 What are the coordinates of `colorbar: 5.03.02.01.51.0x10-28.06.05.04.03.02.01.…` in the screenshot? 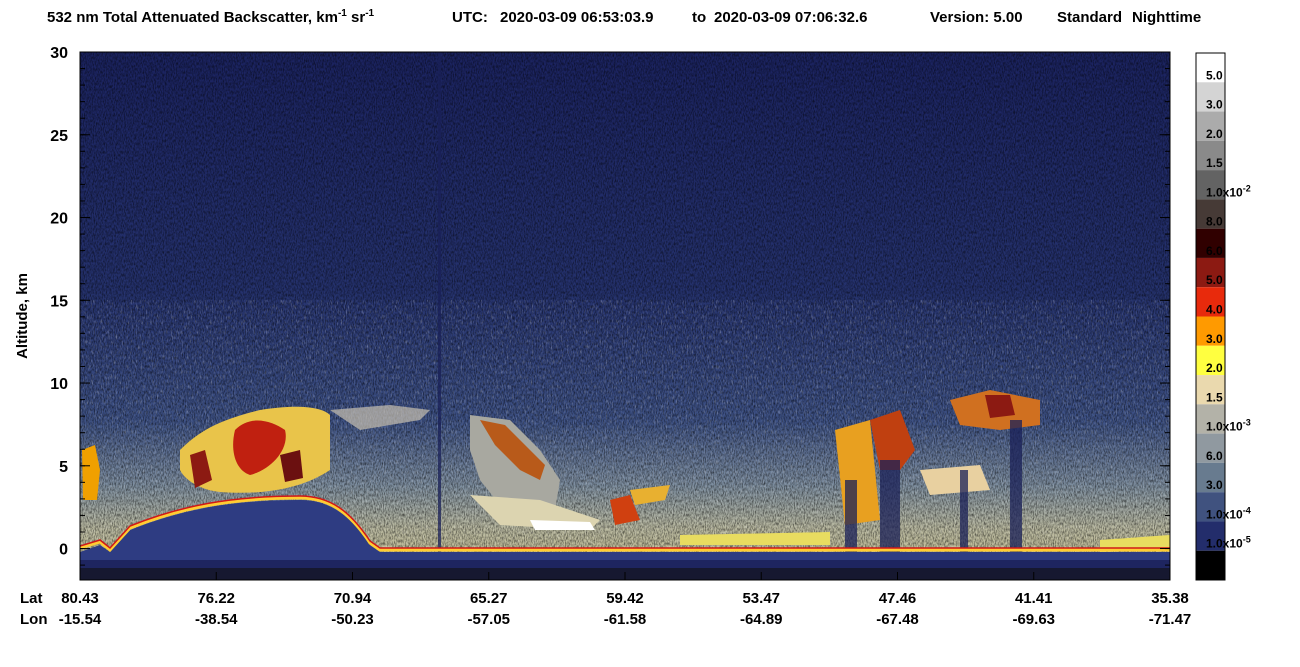 It's located at (1223, 316).